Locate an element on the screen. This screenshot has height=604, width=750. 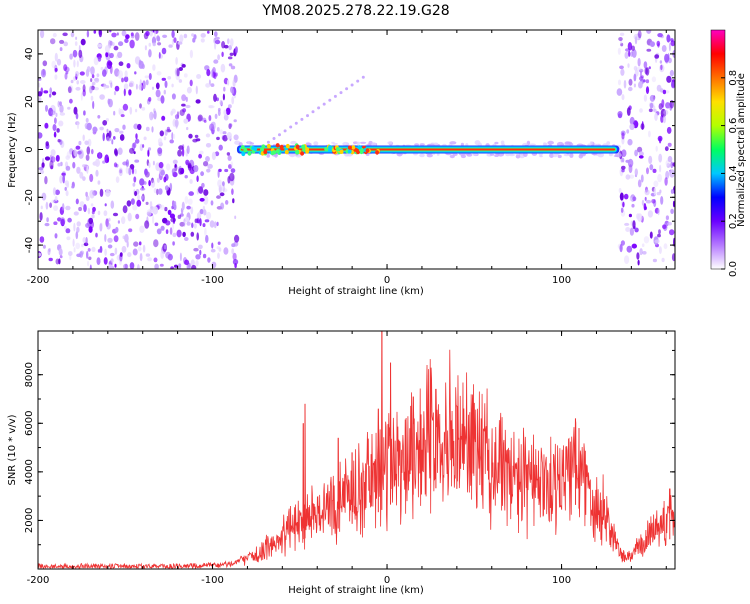
signal-band is located at coordinates (428, 117).